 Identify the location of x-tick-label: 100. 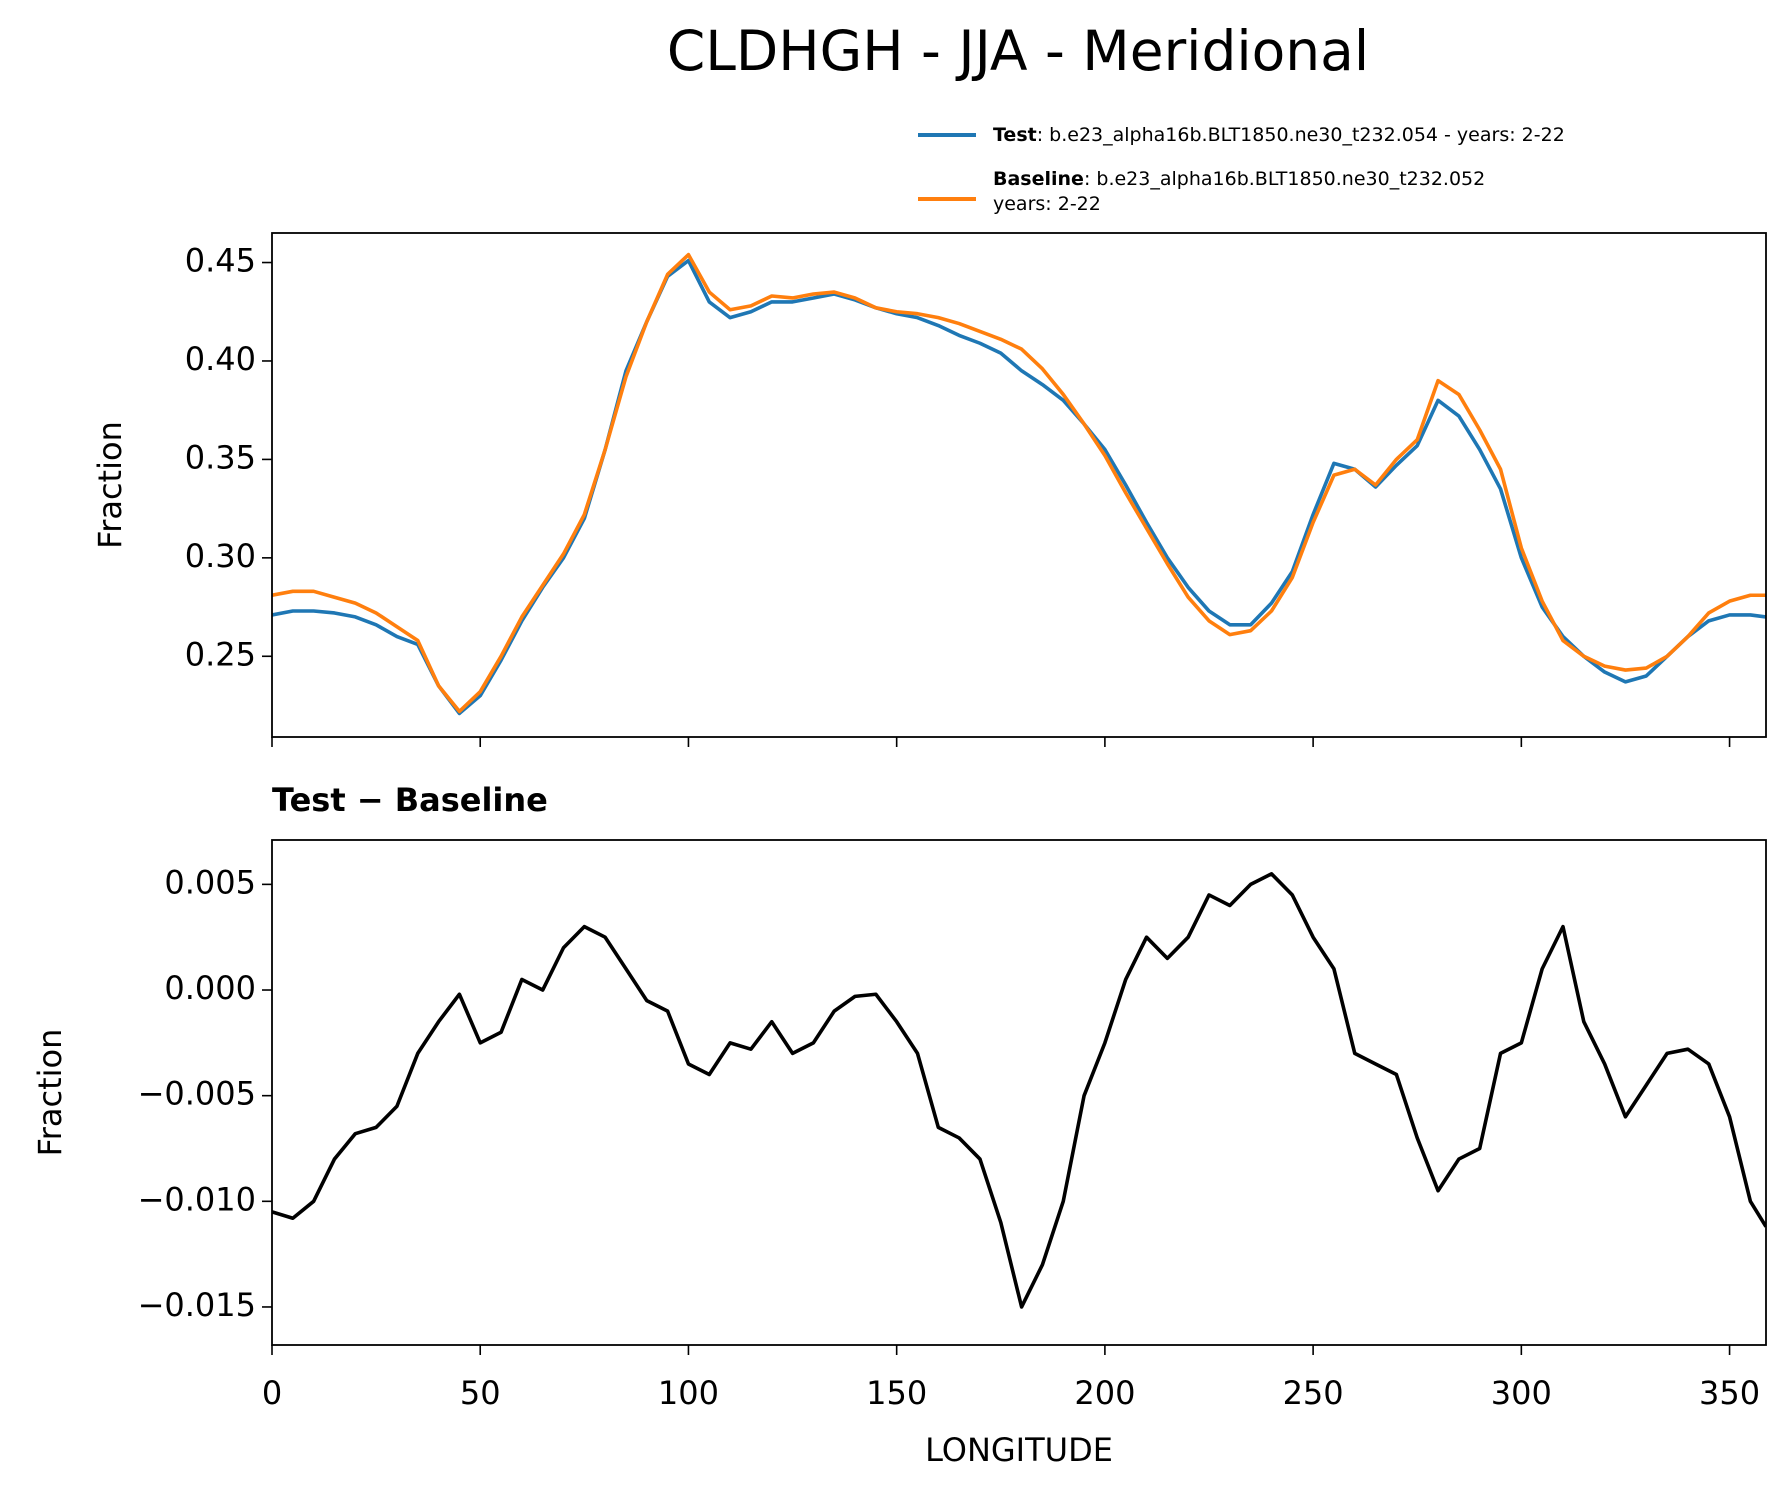
(688, 1393).